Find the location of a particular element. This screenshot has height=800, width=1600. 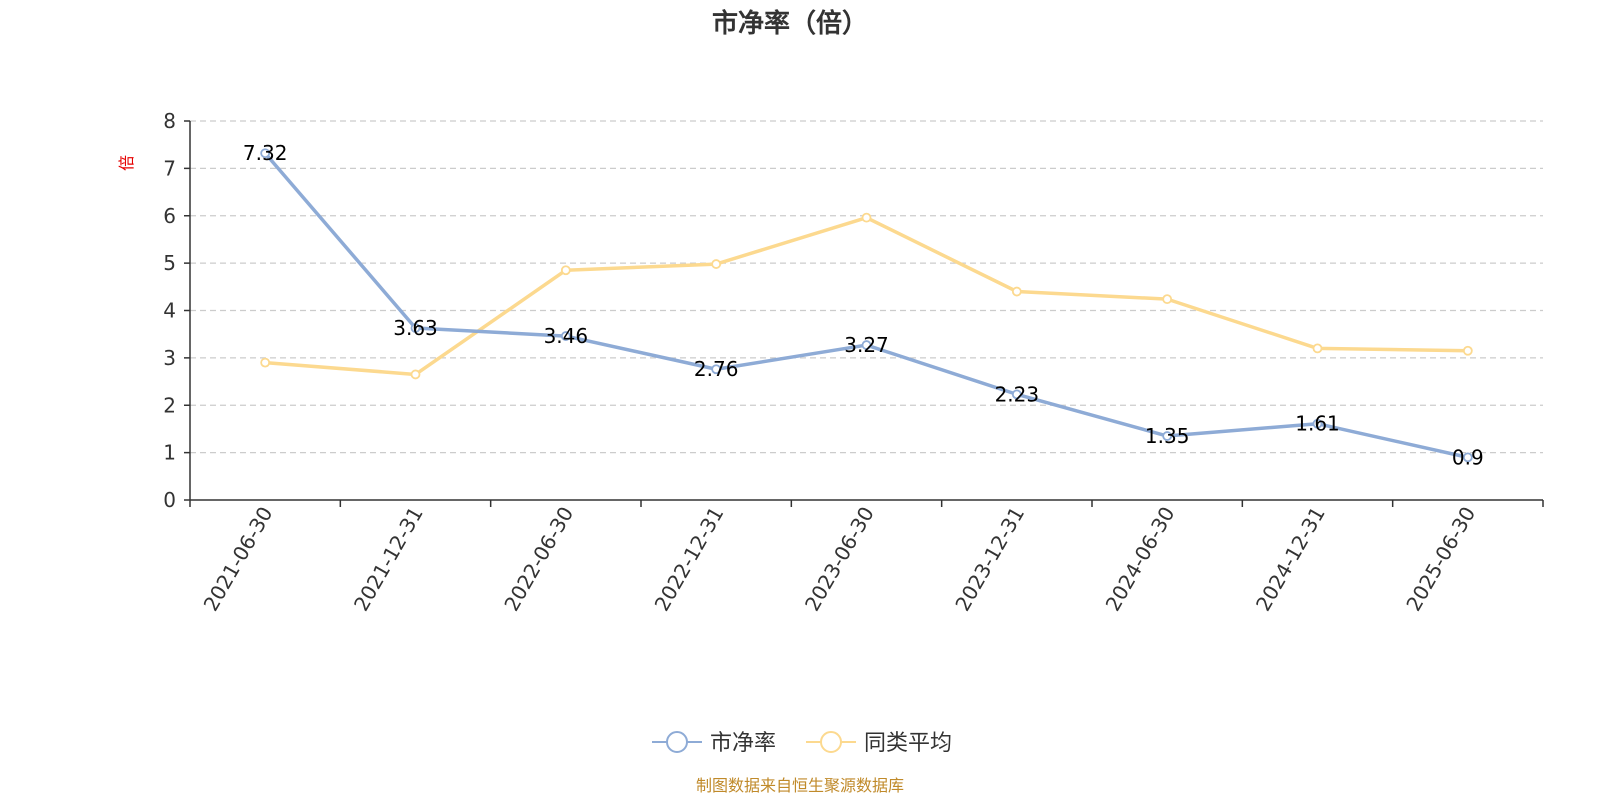

y-tick-label: 6 is located at coordinates (169, 216).